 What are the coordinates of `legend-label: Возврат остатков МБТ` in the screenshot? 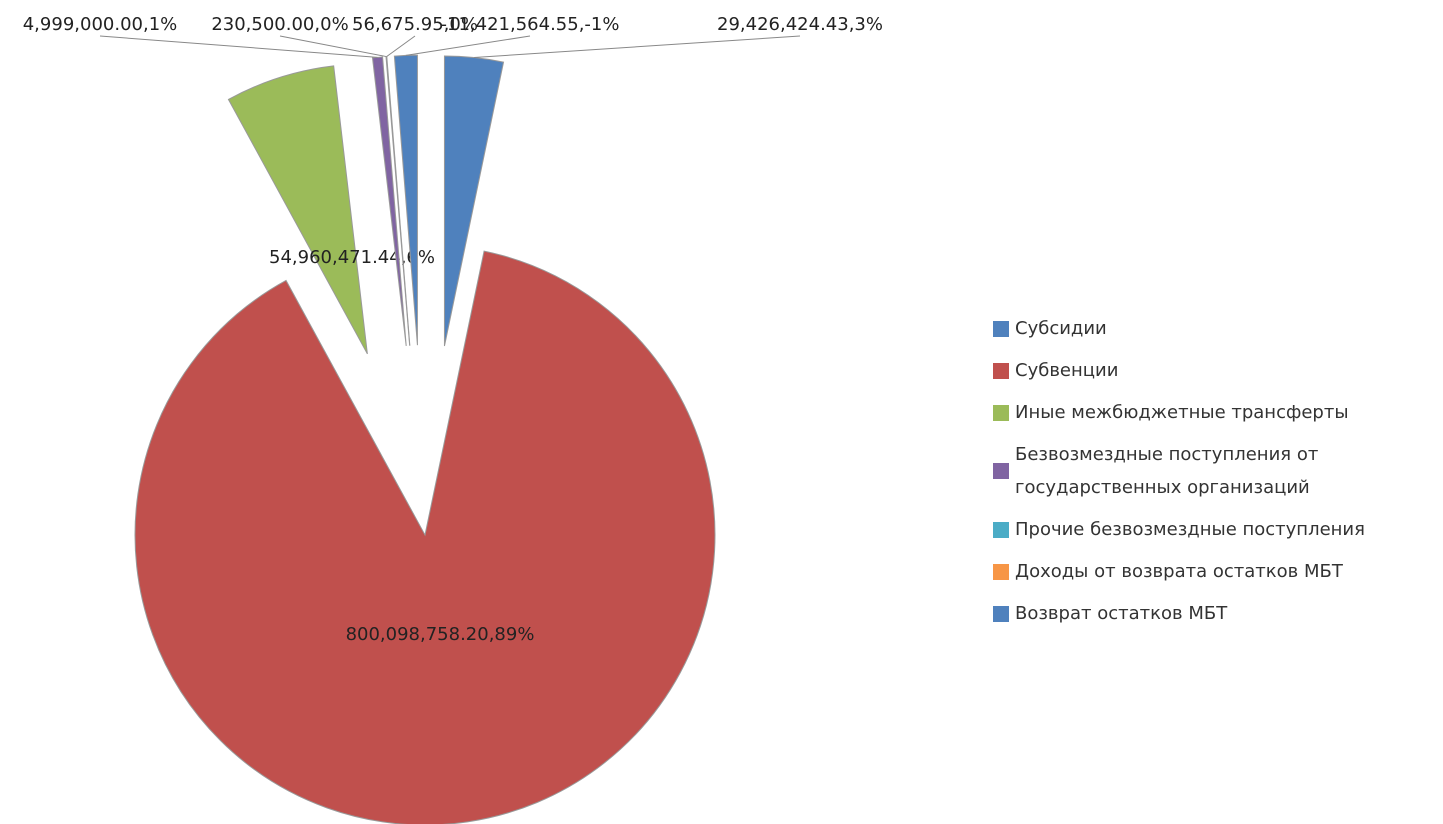 It's located at (1121, 613).